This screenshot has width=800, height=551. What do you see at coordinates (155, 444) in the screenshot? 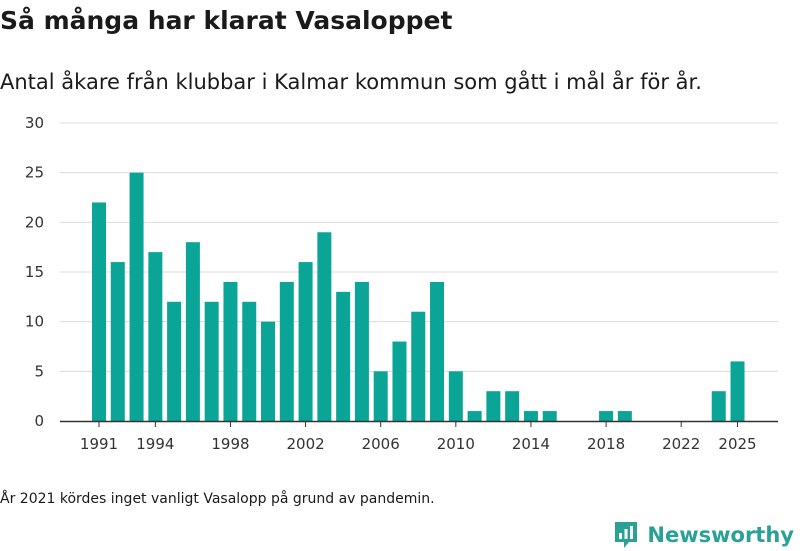
I see `x-tick-label: 1994` at bounding box center [155, 444].